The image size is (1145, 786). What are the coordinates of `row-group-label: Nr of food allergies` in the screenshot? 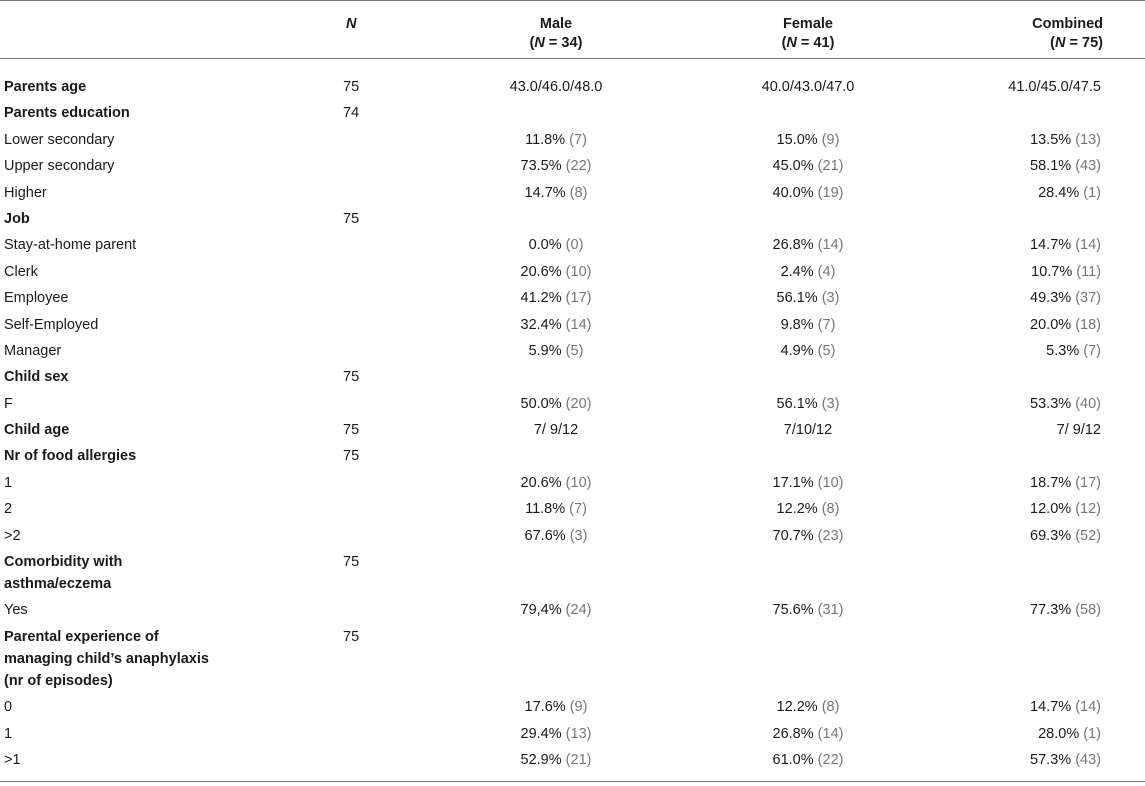 It's located at (70, 456).